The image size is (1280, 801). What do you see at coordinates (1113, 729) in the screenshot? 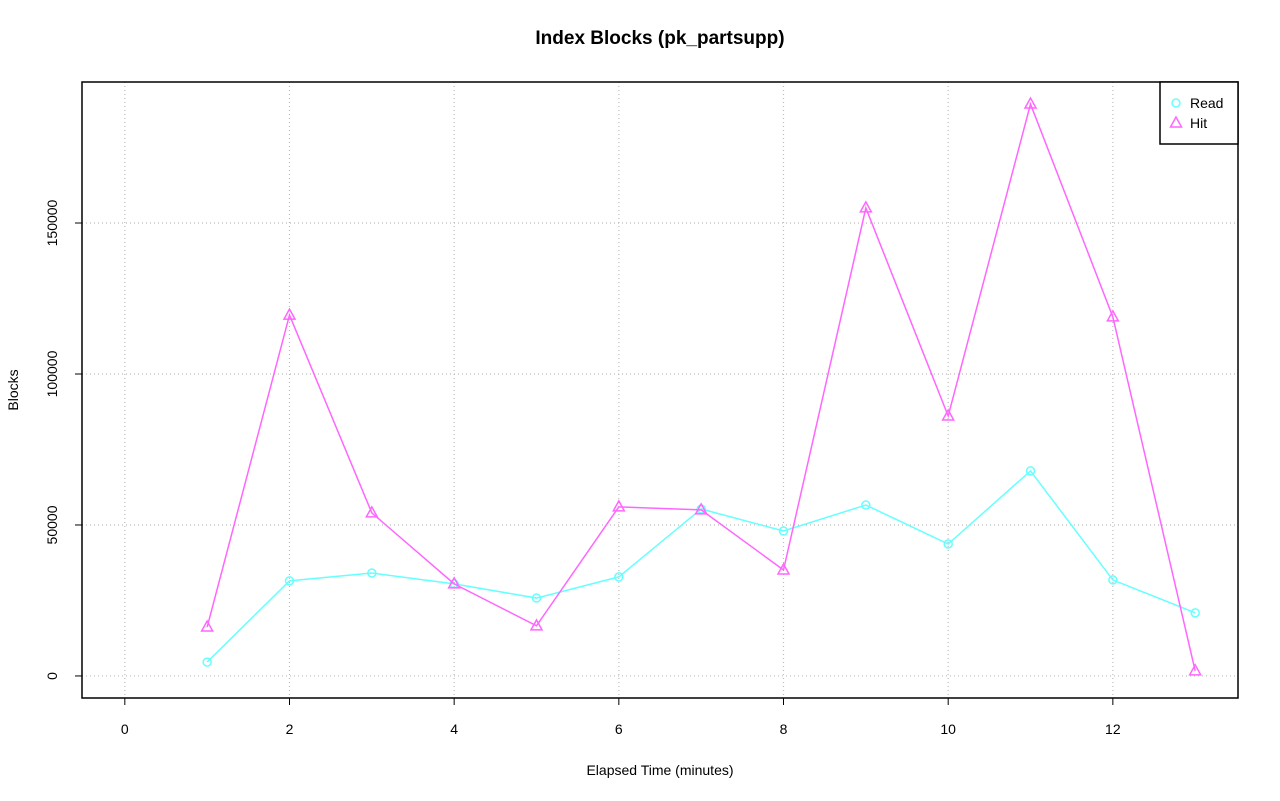
I see `x-tick-label: 12` at bounding box center [1113, 729].